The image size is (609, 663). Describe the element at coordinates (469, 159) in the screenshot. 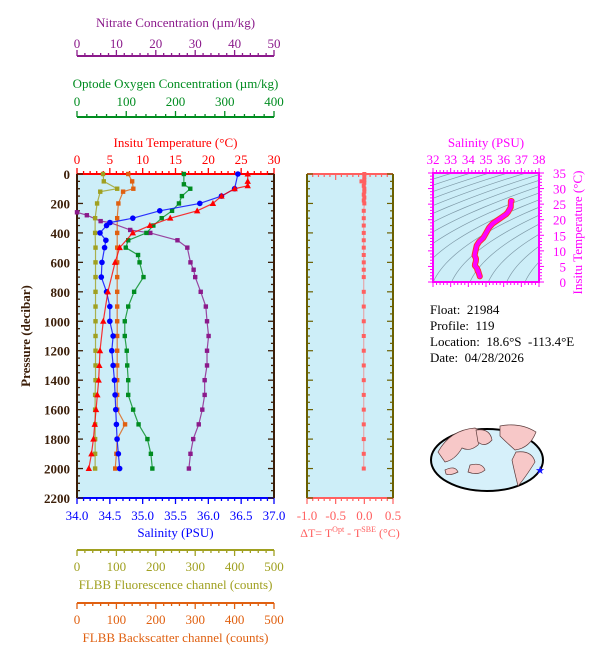

I see `ts-x-tick-label: 34` at that location.